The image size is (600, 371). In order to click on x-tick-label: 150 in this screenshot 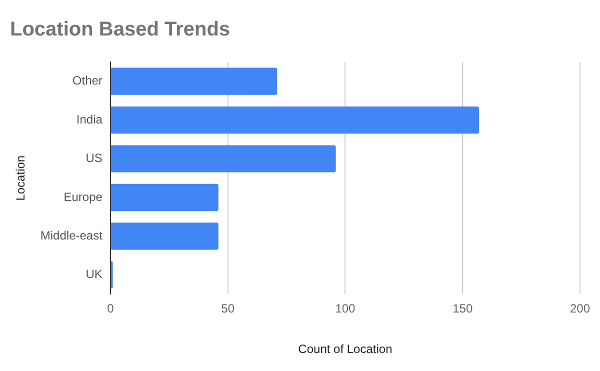, I will do `click(462, 309)`.